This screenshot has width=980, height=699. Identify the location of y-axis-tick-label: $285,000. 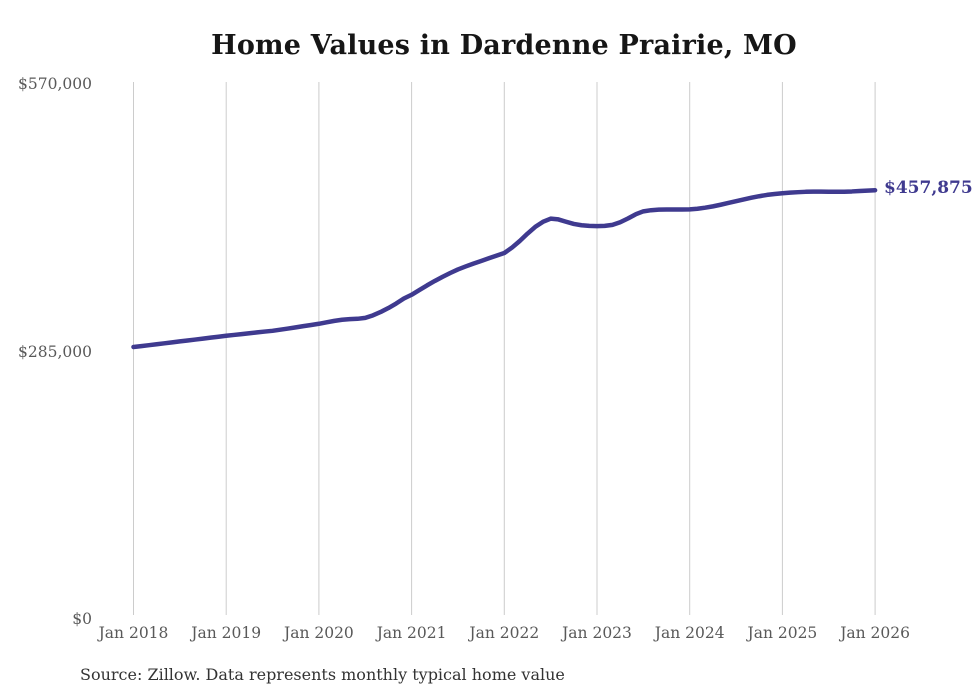
(55, 351).